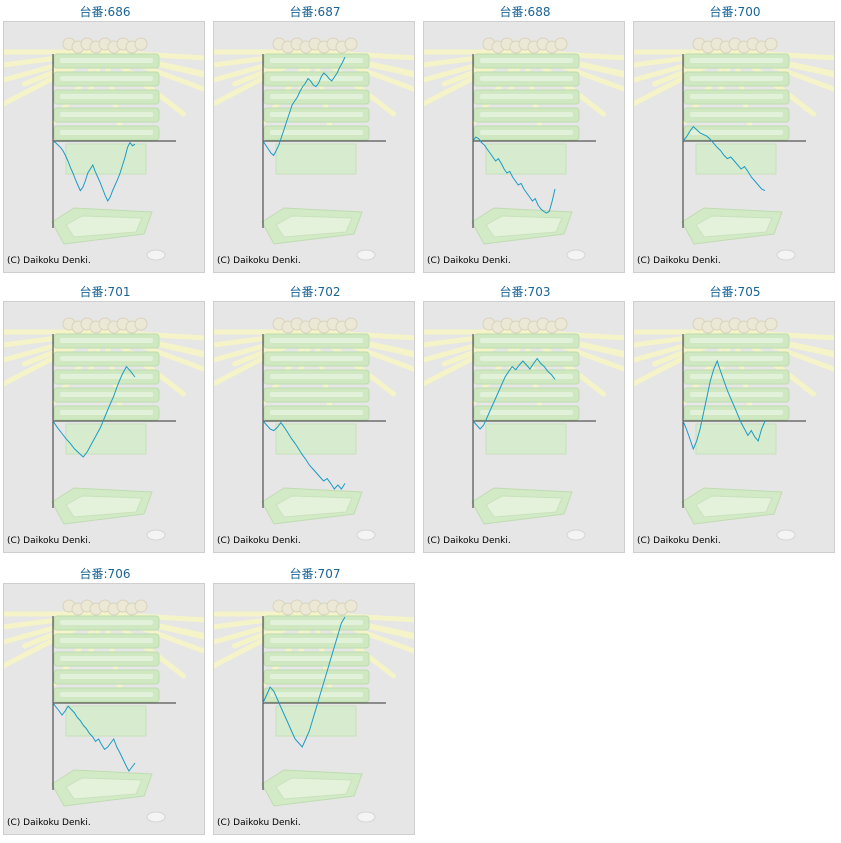  I want to click on machine-number-link: 台番:700, so click(735, 12).